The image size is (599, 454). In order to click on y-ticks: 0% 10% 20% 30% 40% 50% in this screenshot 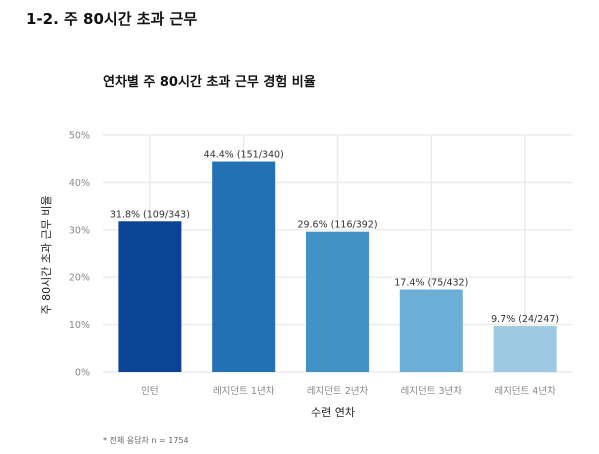, I will do `click(79, 255)`.